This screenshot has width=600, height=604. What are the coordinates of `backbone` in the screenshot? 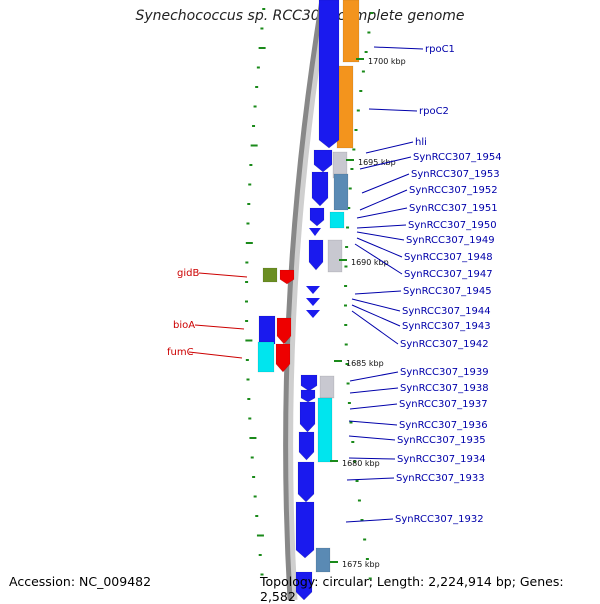 It's located at (306, 300).